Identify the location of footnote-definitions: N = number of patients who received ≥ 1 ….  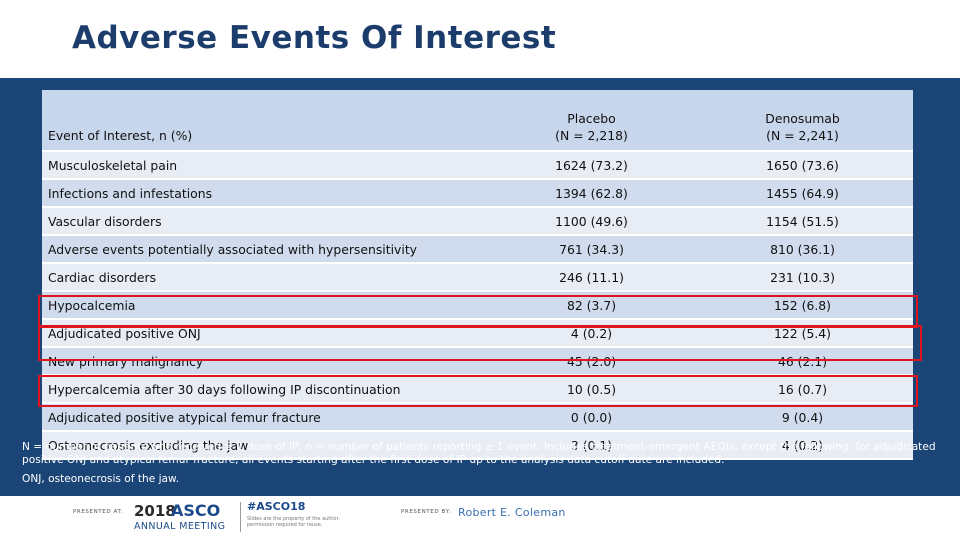
(479, 453).